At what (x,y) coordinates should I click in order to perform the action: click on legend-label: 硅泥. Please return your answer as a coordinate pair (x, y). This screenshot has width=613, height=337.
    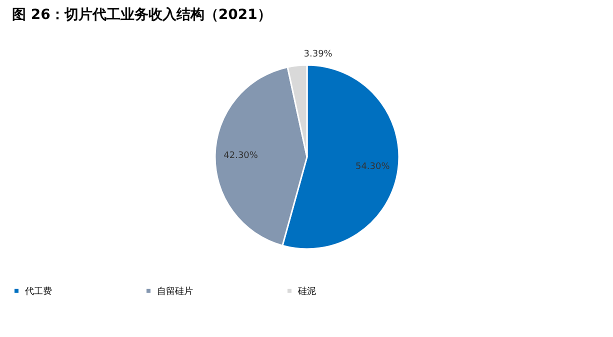
    Looking at the image, I should click on (306, 291).